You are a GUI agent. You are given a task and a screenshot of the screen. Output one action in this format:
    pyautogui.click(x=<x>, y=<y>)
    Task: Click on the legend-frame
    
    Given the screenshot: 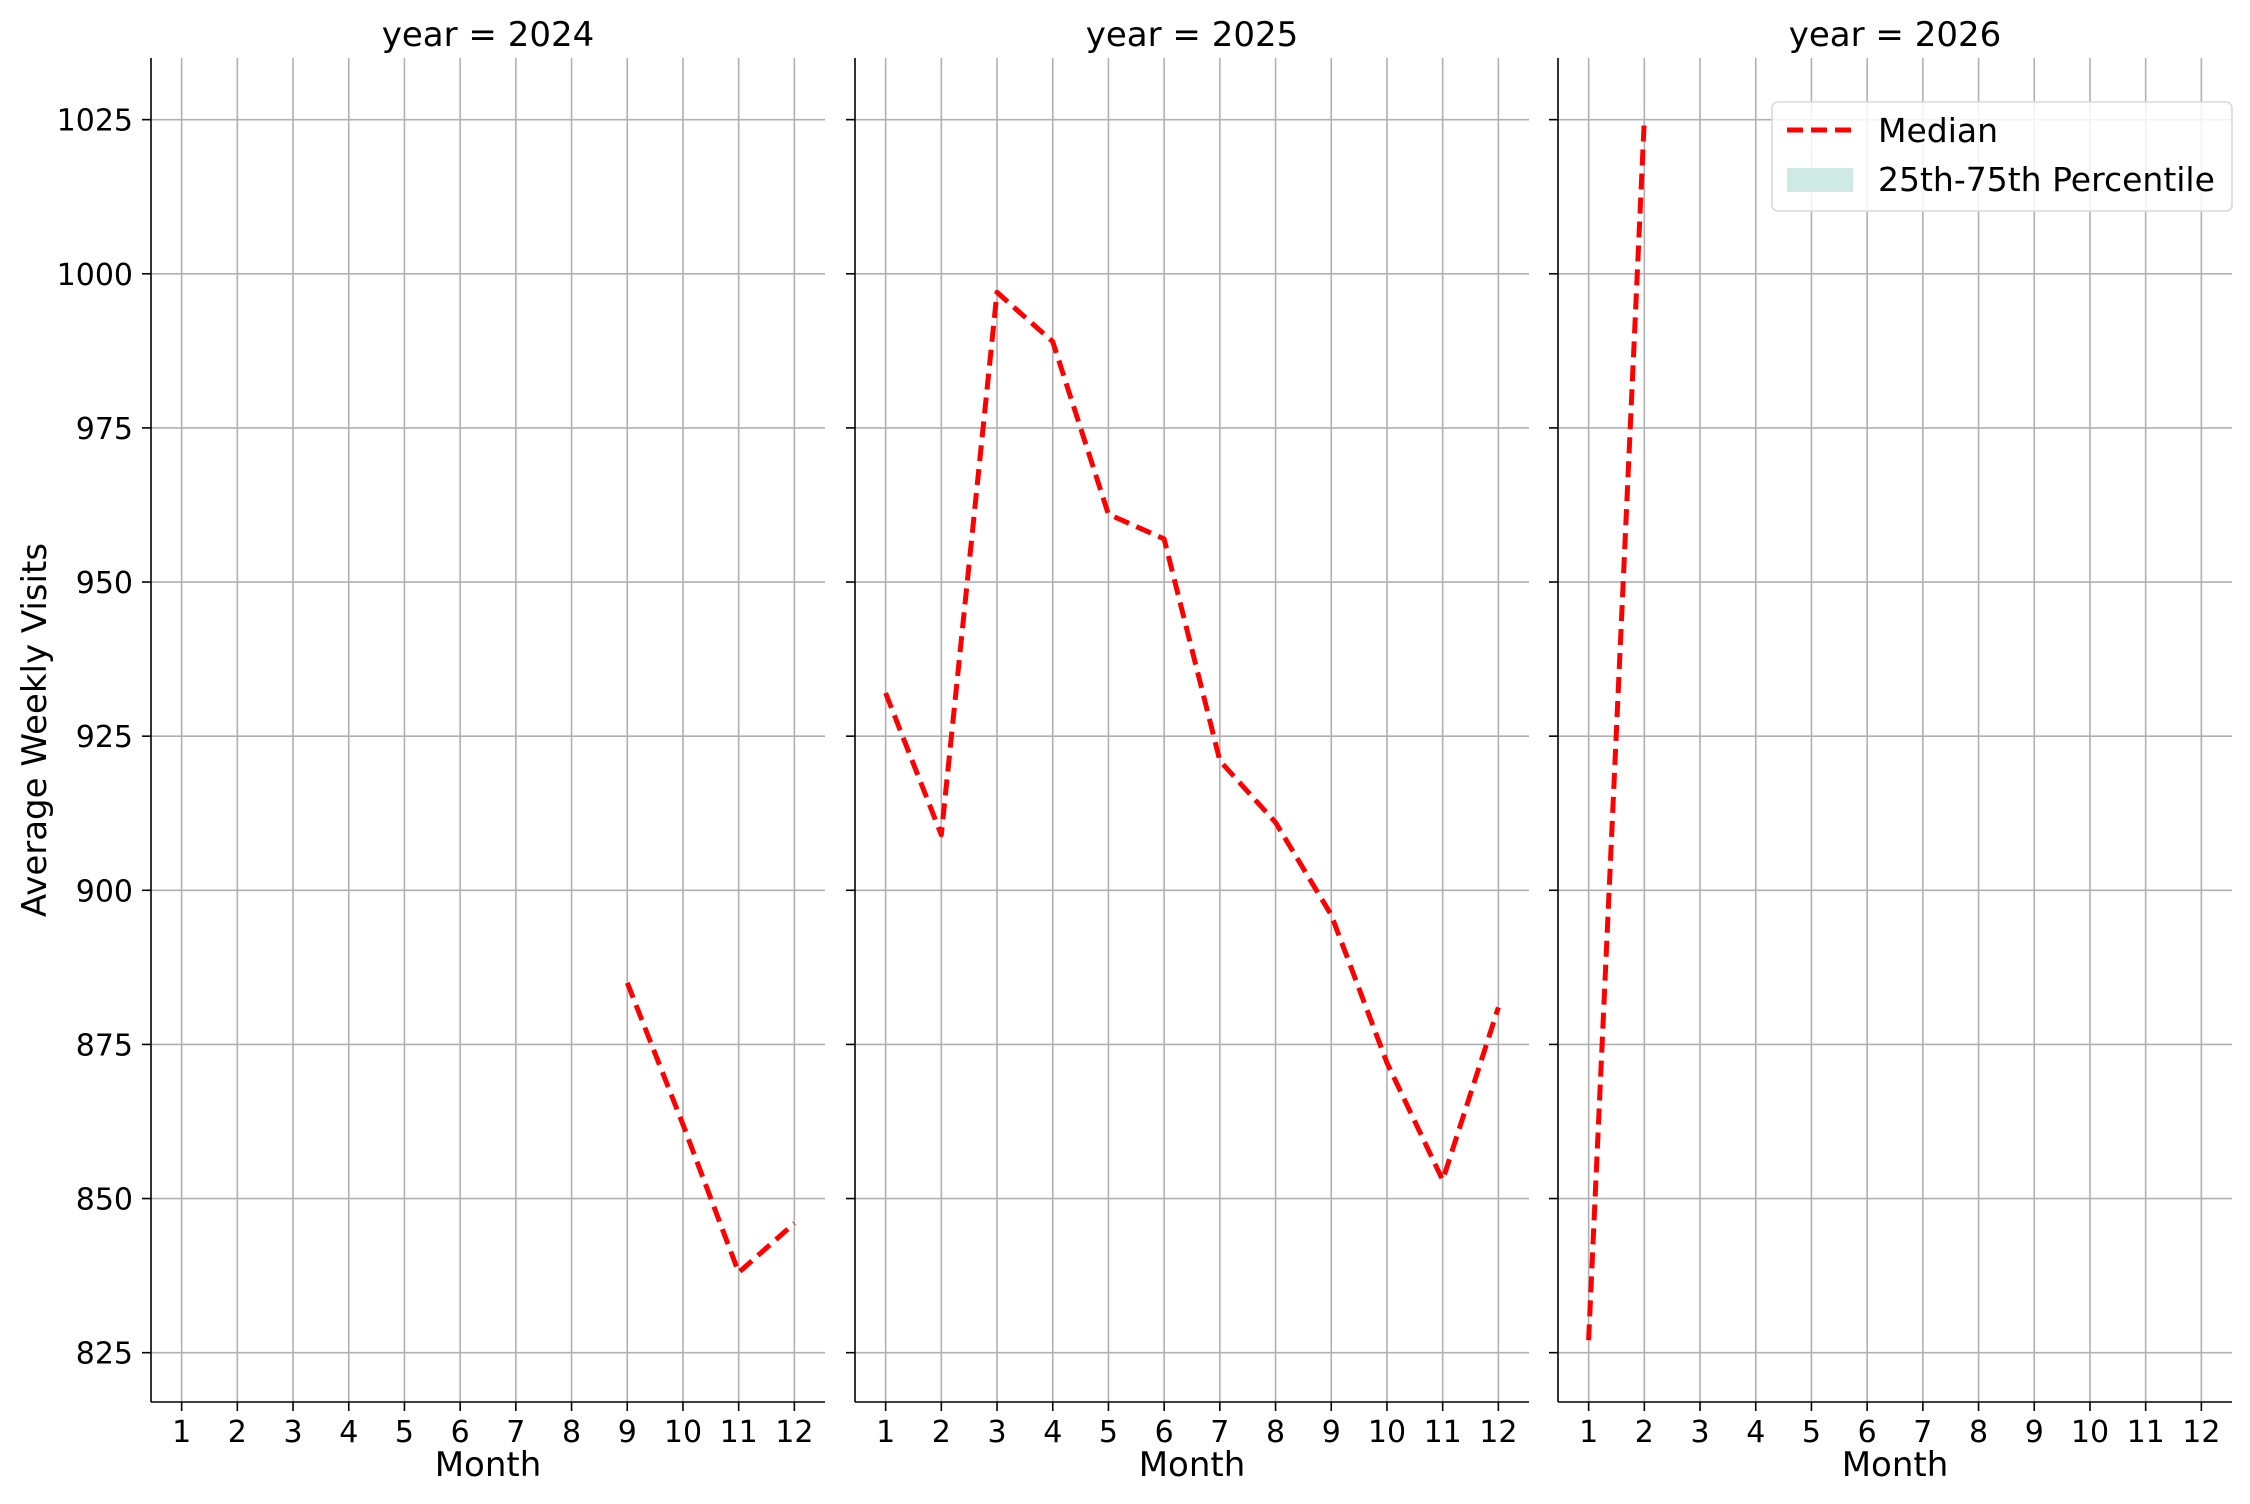 What is the action you would take?
    pyautogui.click(x=2002, y=156)
    